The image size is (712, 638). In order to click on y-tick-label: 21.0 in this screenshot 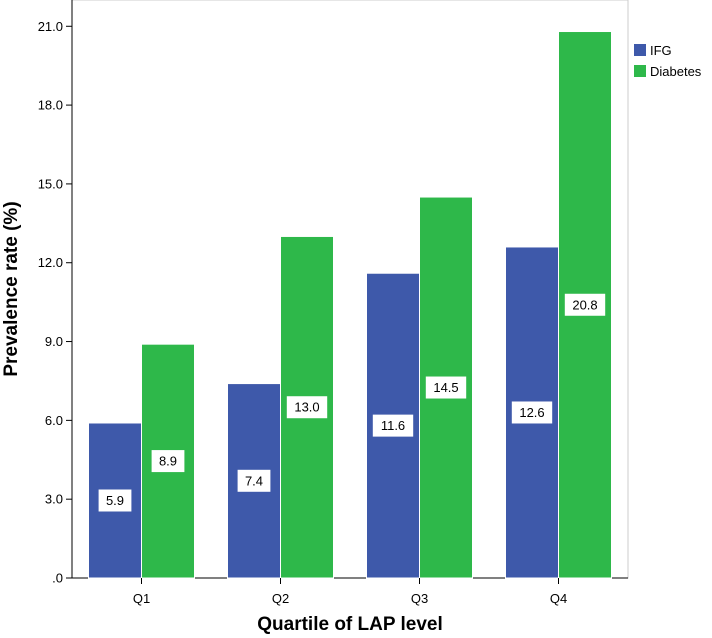, I will do `click(50, 26)`.